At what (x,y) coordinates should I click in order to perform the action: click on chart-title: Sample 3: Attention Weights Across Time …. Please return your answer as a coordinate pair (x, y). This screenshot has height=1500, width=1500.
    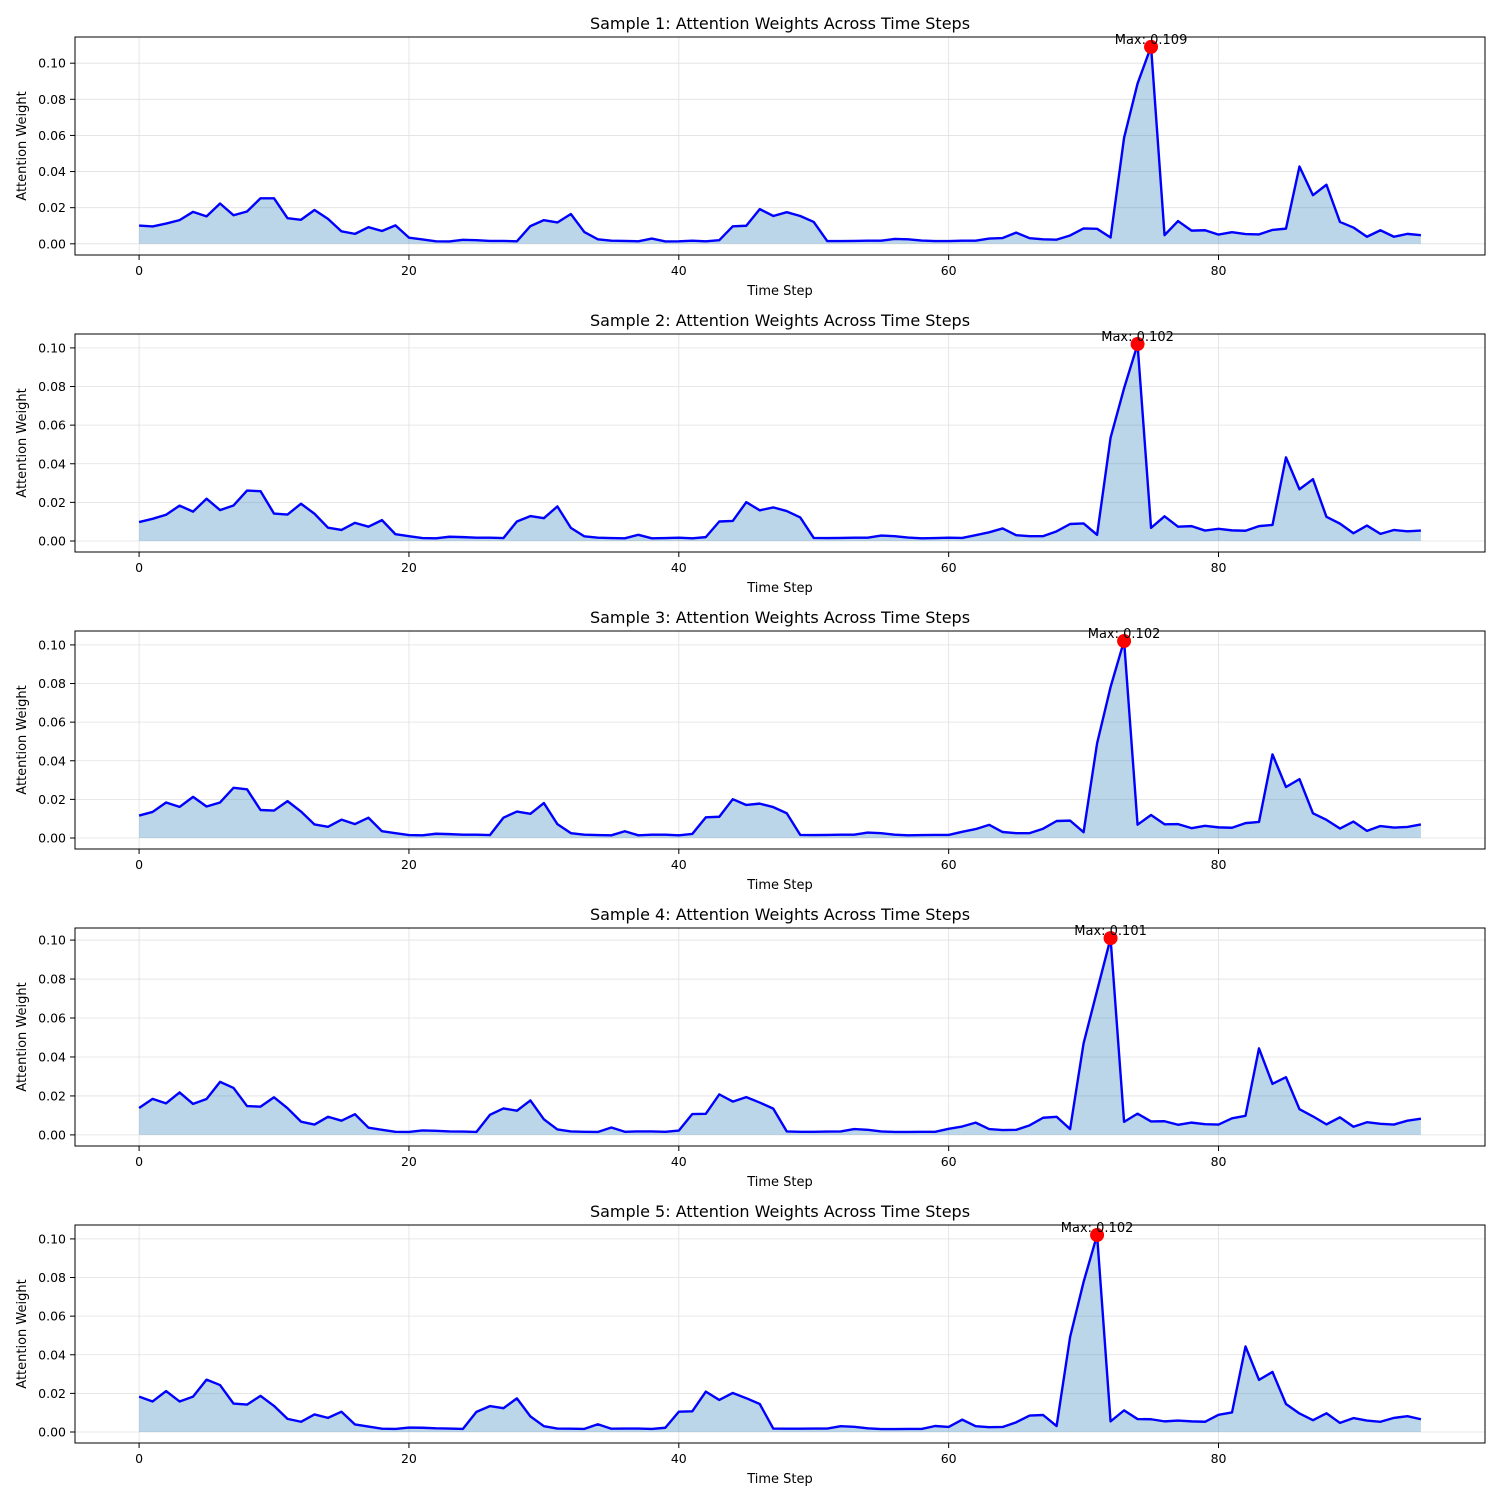
    Looking at the image, I should click on (780, 617).